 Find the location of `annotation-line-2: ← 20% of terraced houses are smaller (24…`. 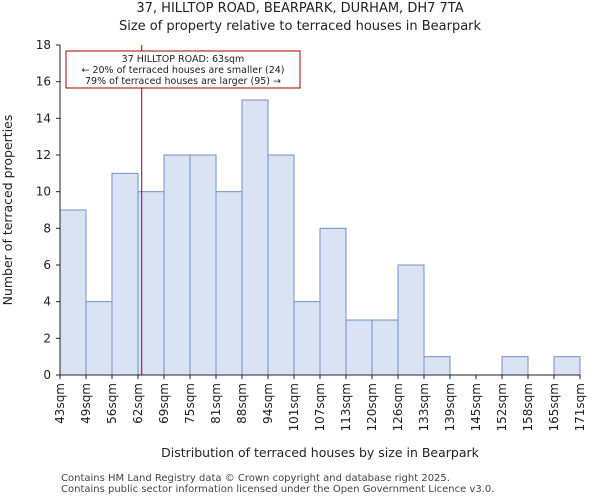

annotation-line-2: ← 20% of terraced houses are smaller (24… is located at coordinates (182, 70).